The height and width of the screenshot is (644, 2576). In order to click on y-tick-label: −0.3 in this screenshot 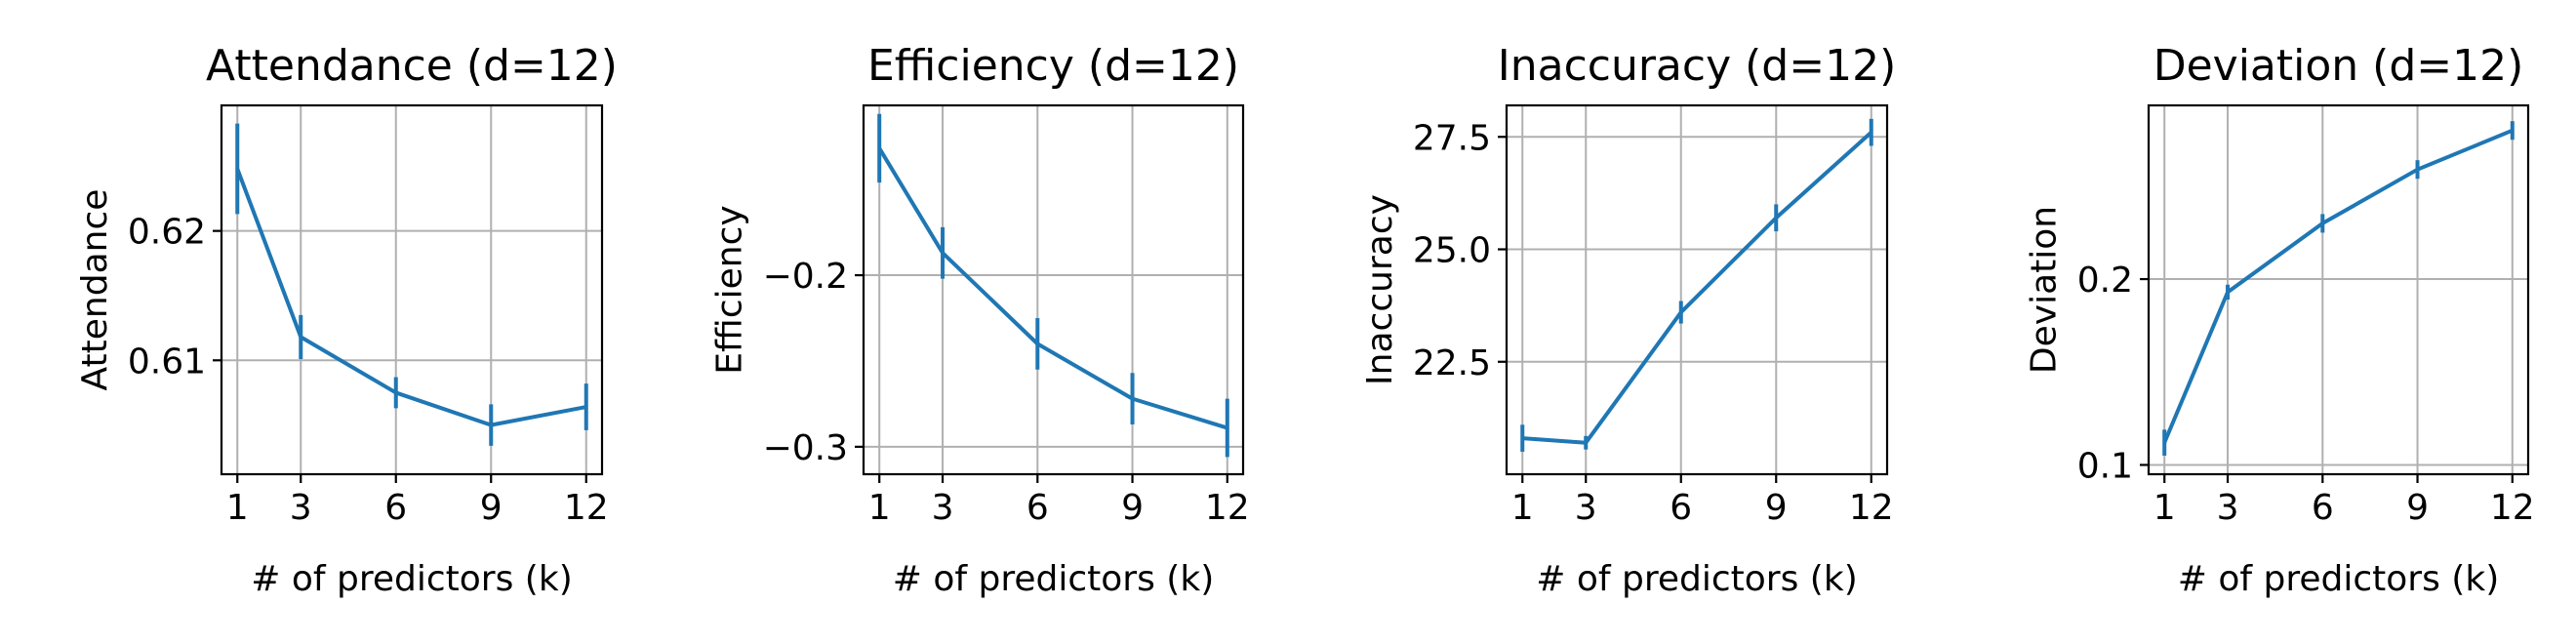, I will do `click(805, 448)`.